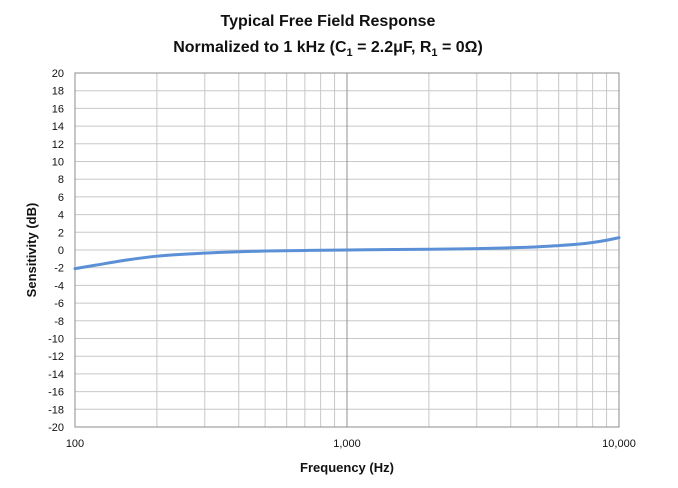  Describe the element at coordinates (56, 428) in the screenshot. I see `y-tick-label: -20` at that location.